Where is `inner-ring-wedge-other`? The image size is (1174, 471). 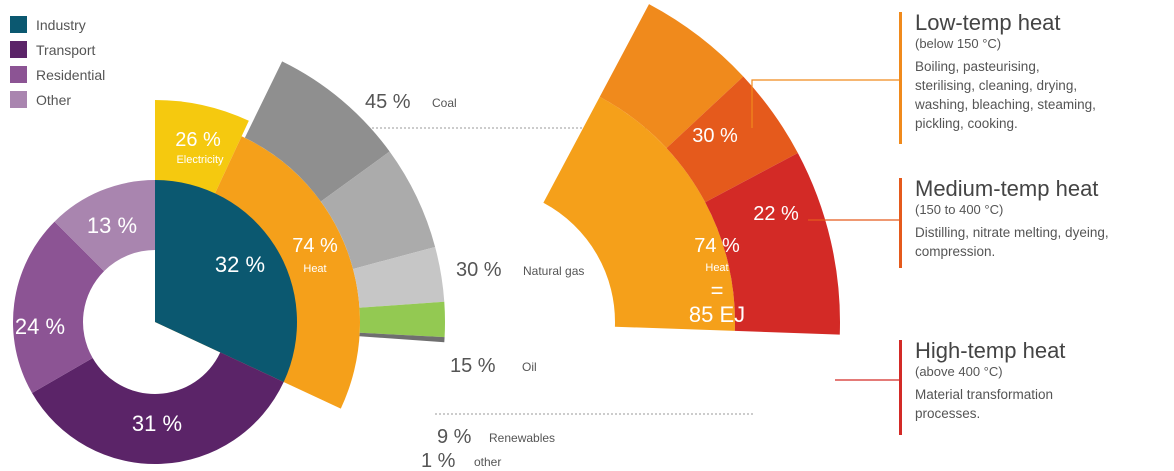 inner-ring-wedge-other is located at coordinates (104, 226).